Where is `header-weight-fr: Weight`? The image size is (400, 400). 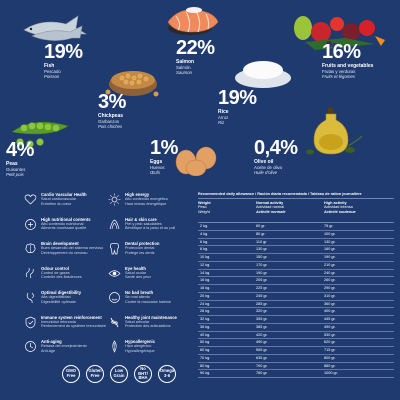
header-weight-fr: Weight is located at coordinates (204, 211).